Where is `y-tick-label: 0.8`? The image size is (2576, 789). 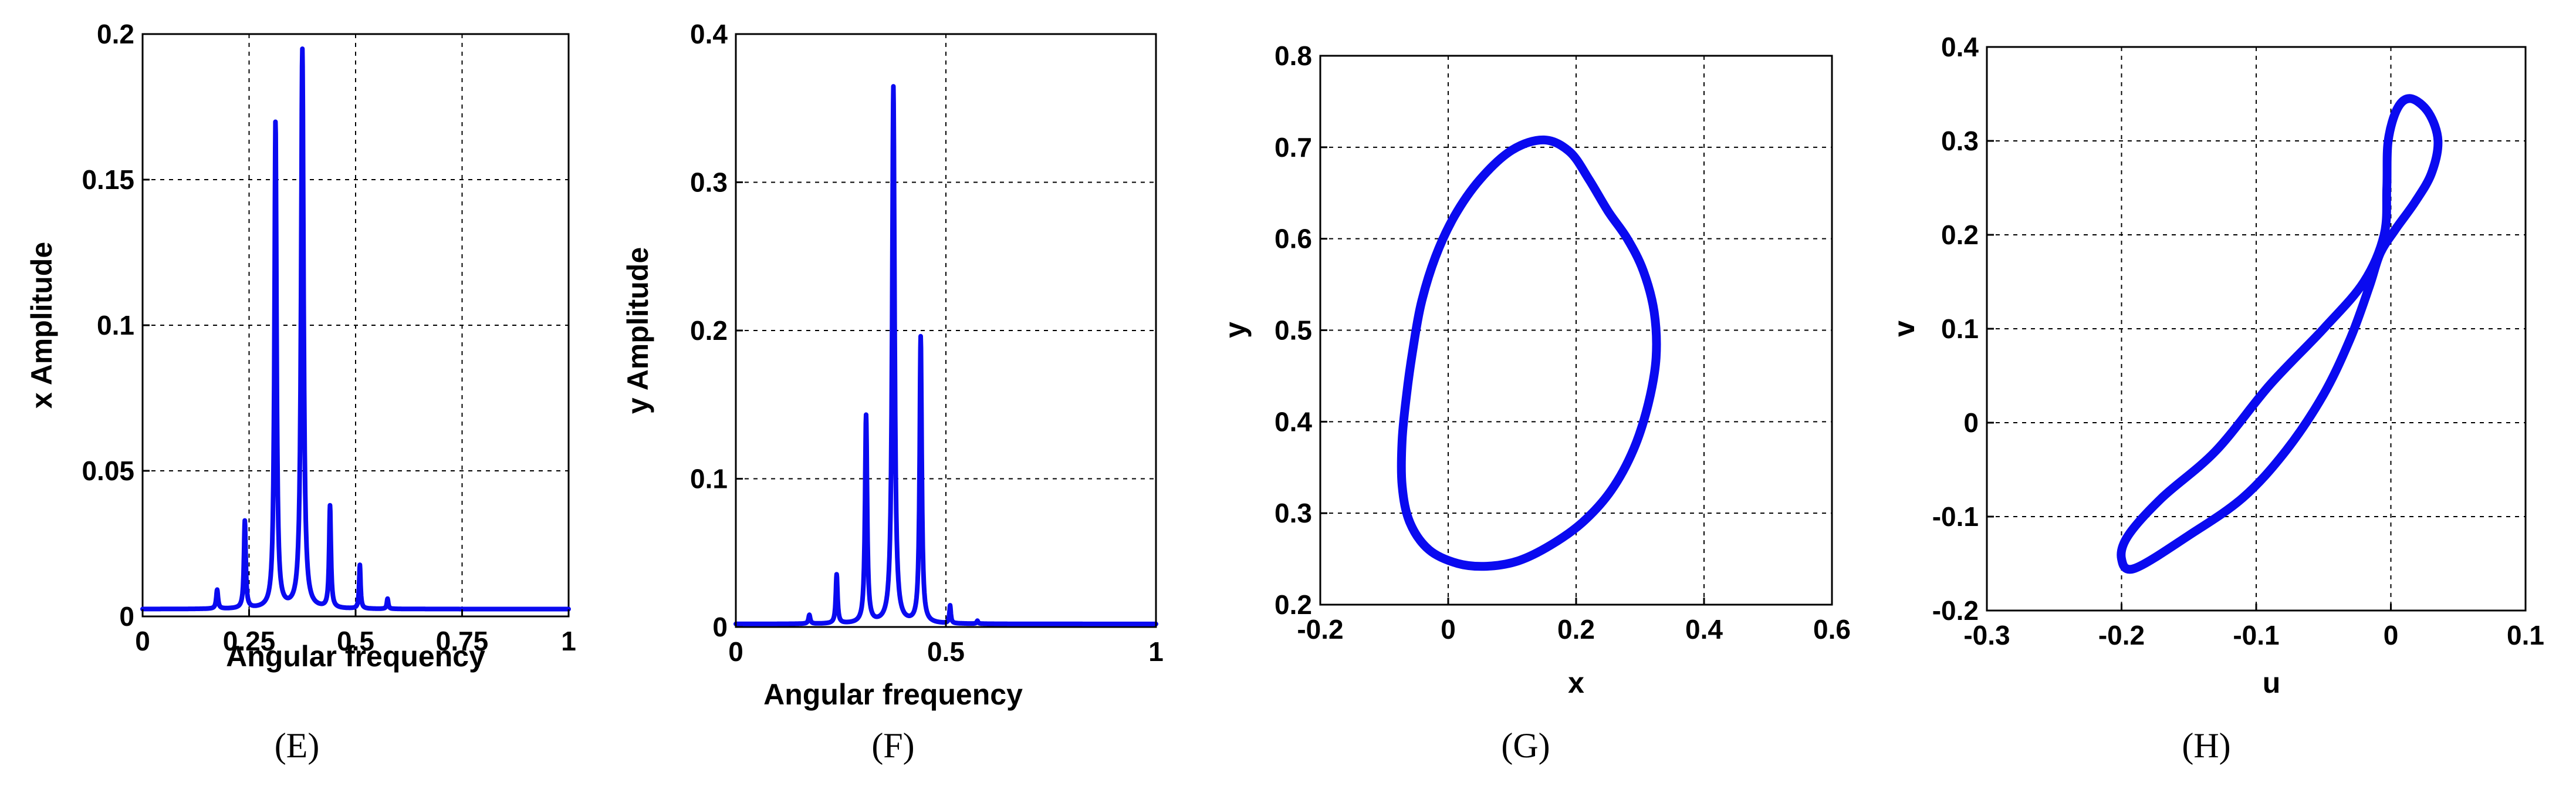
y-tick-label: 0.8 is located at coordinates (1293, 56).